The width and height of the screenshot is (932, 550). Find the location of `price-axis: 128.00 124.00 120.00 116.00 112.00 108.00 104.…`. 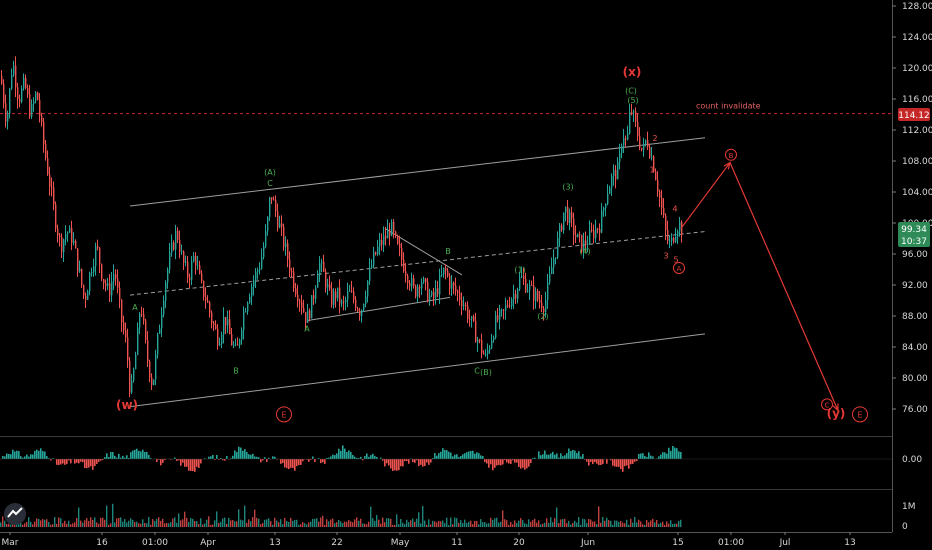

price-axis: 128.00 124.00 120.00 116.00 112.00 108.00 104.… is located at coordinates (912, 208).